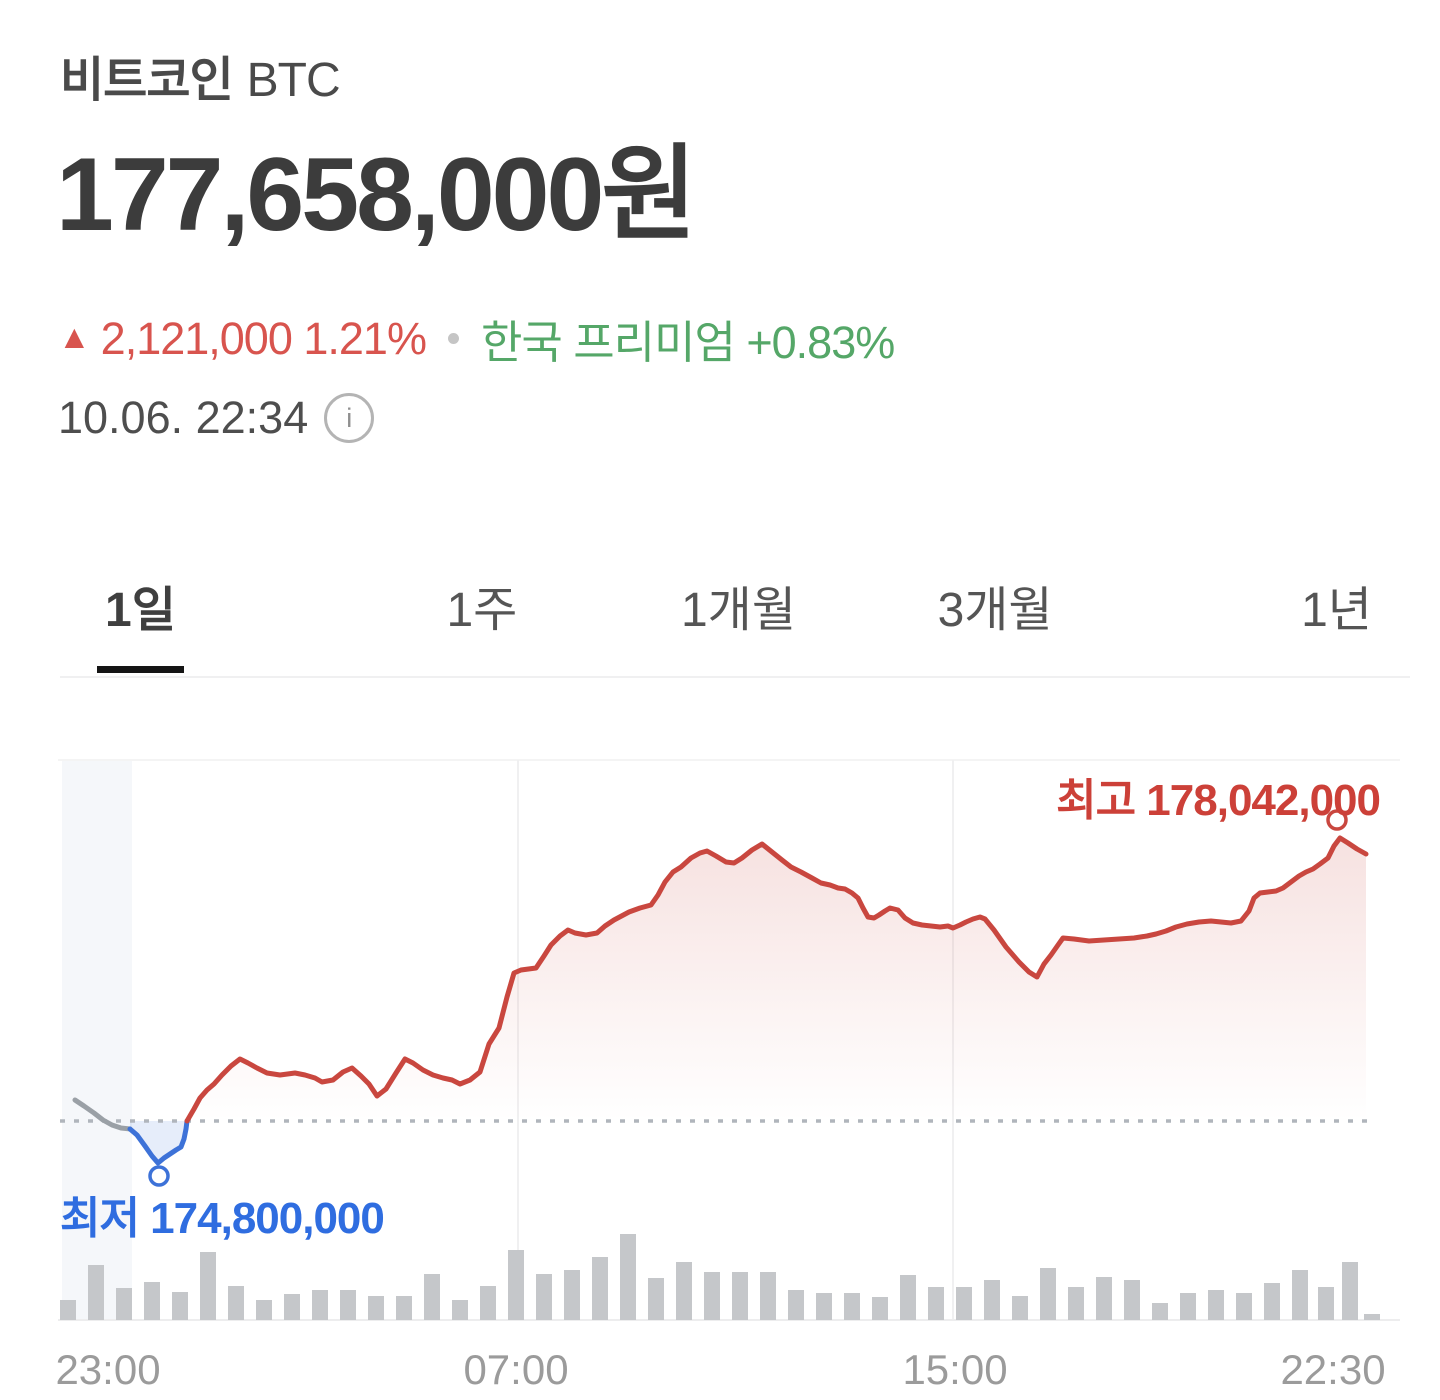  I want to click on blue-area-fill, so click(158, 1142).